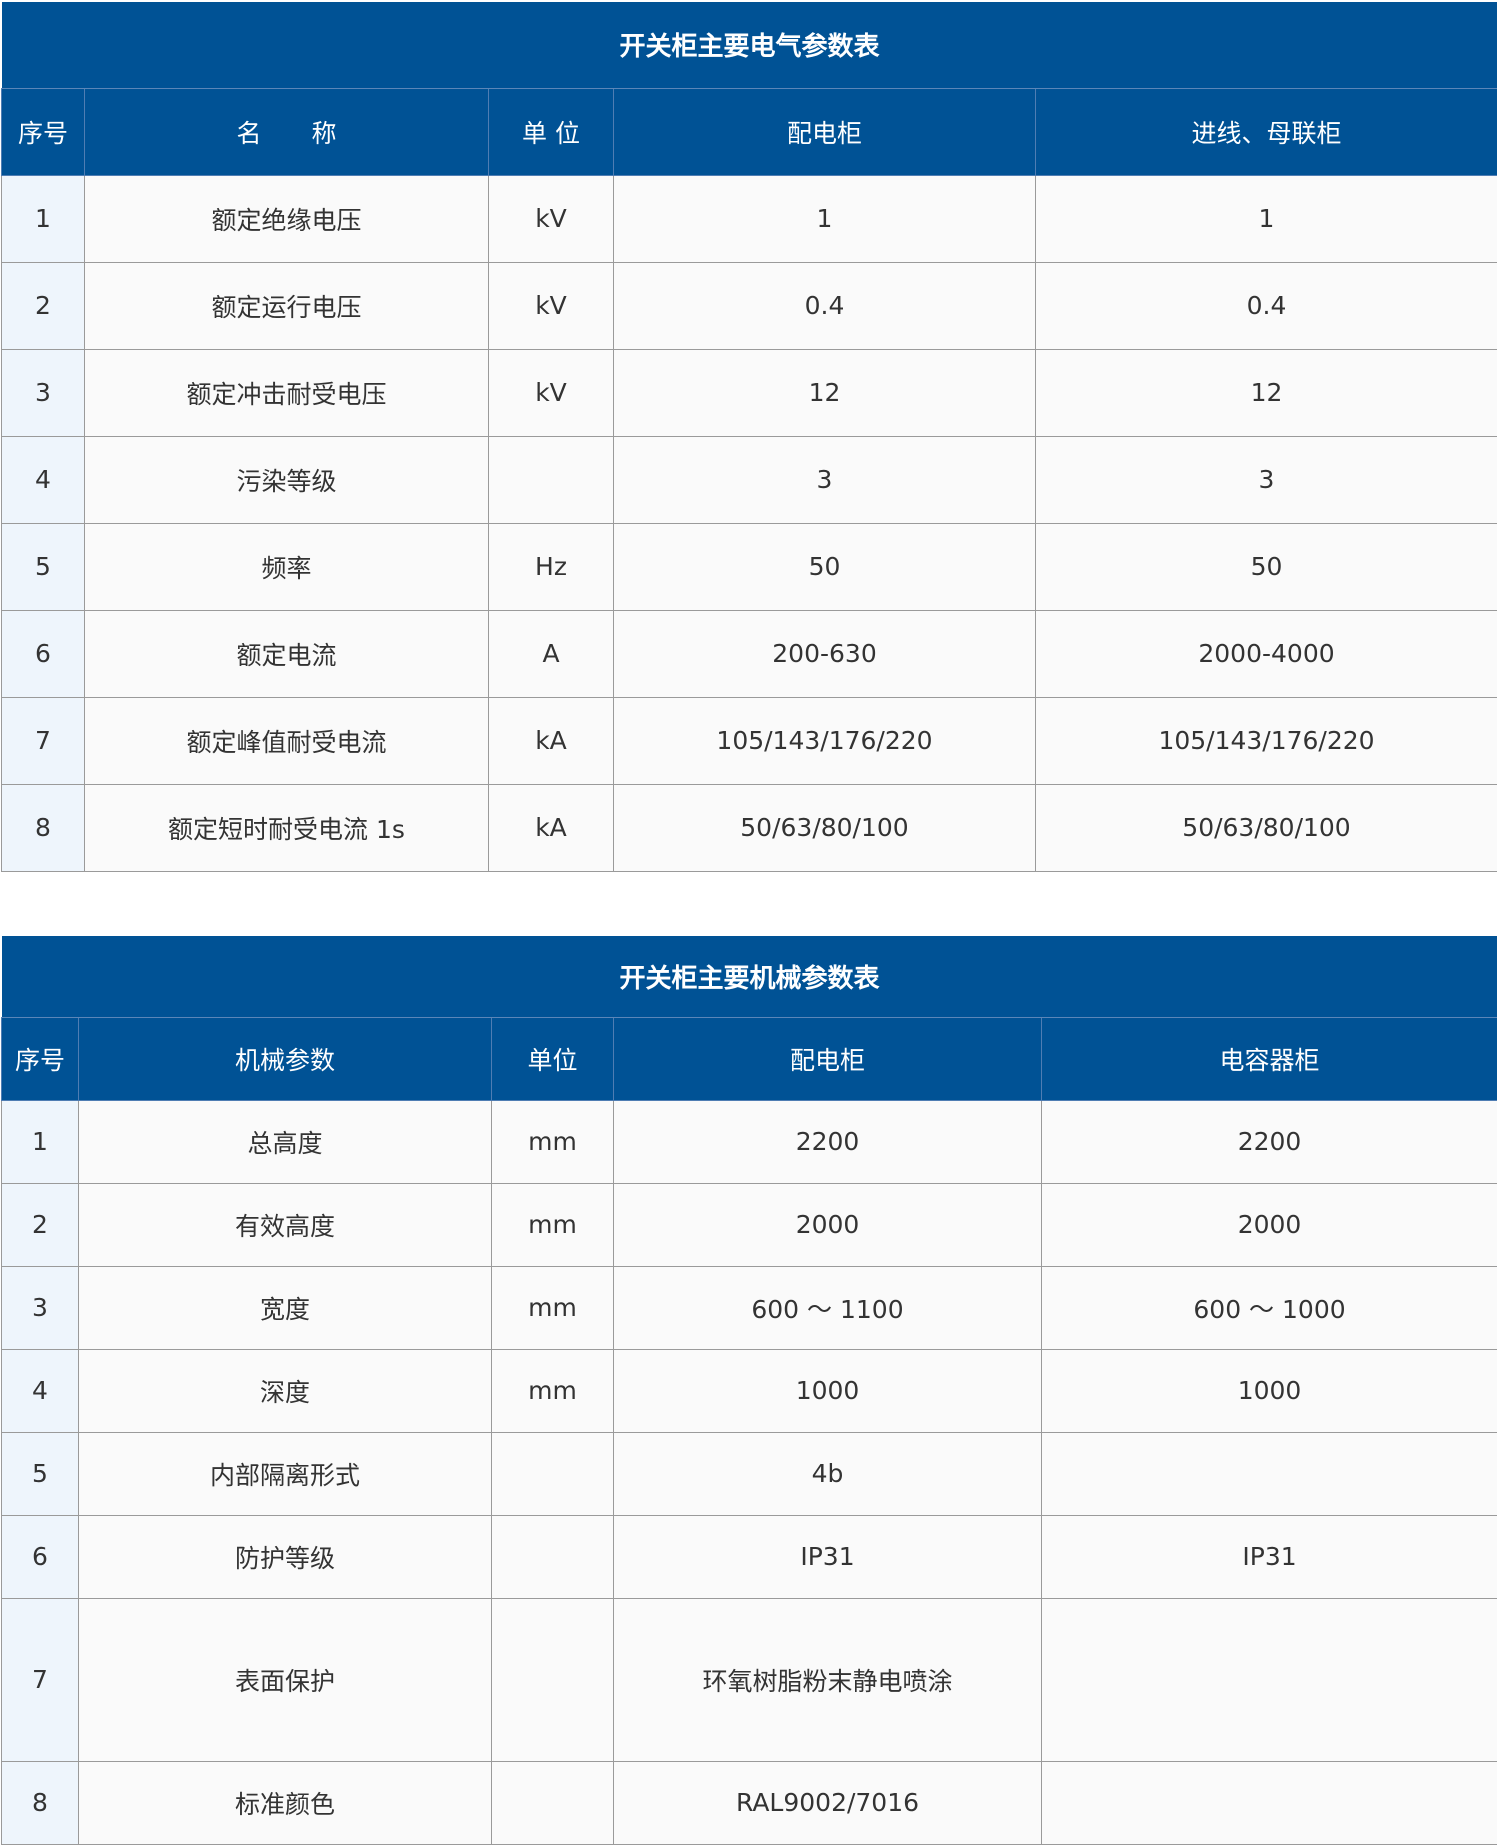 The width and height of the screenshot is (1497, 1845). What do you see at coordinates (828, 1679) in the screenshot?
I see `cell-col-a: 环氧树脂粉末静电喷涂` at bounding box center [828, 1679].